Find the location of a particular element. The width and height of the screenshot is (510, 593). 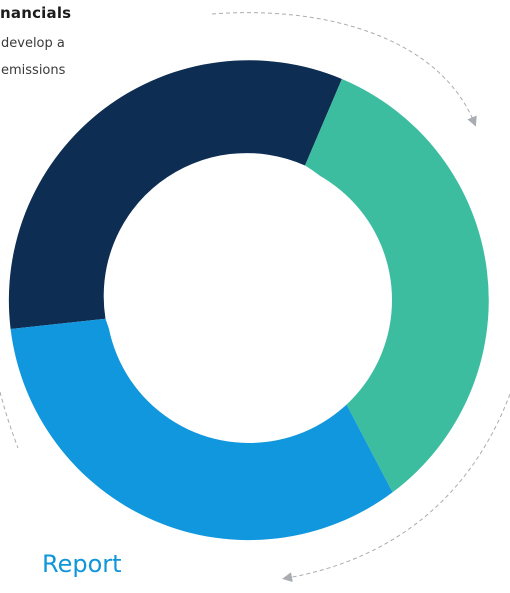

body-text-line: develop a is located at coordinates (33, 43).